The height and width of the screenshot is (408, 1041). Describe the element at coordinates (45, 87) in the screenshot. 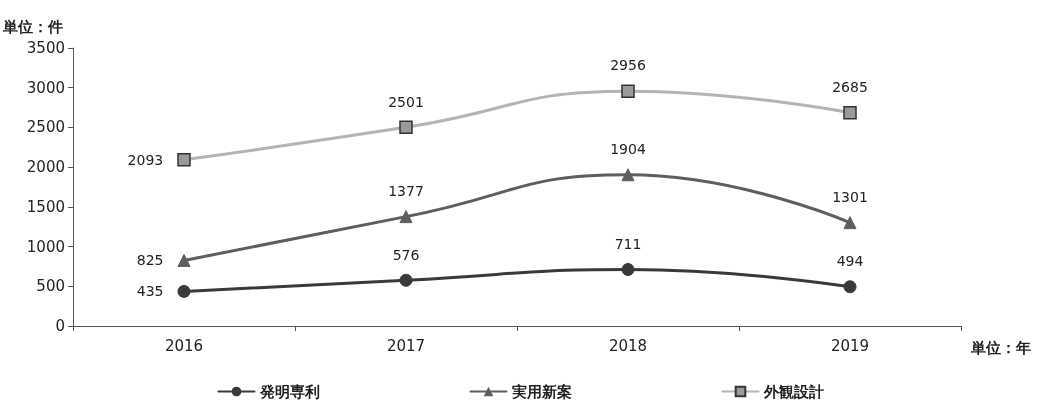

I see `y-tick-label: 3000` at that location.